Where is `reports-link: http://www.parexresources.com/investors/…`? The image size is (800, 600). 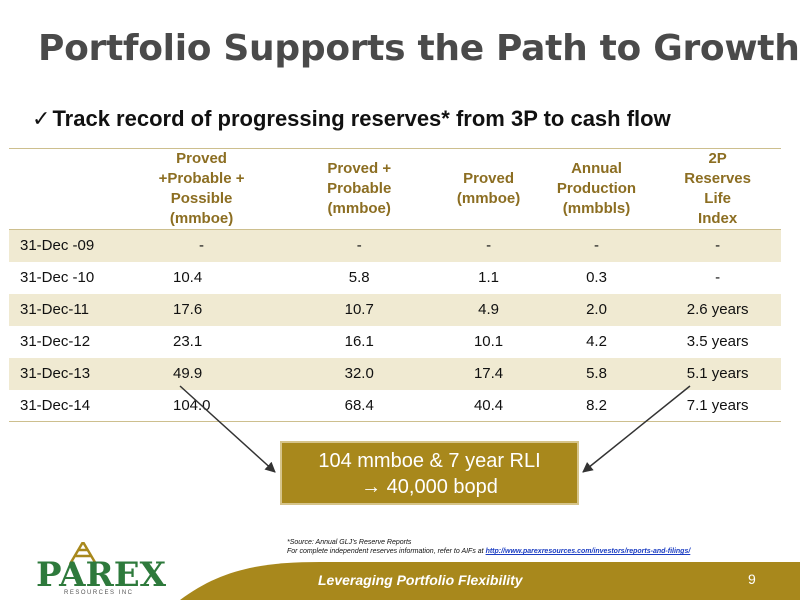
reports-link: http://www.parexresources.com/investors/… is located at coordinates (588, 551).